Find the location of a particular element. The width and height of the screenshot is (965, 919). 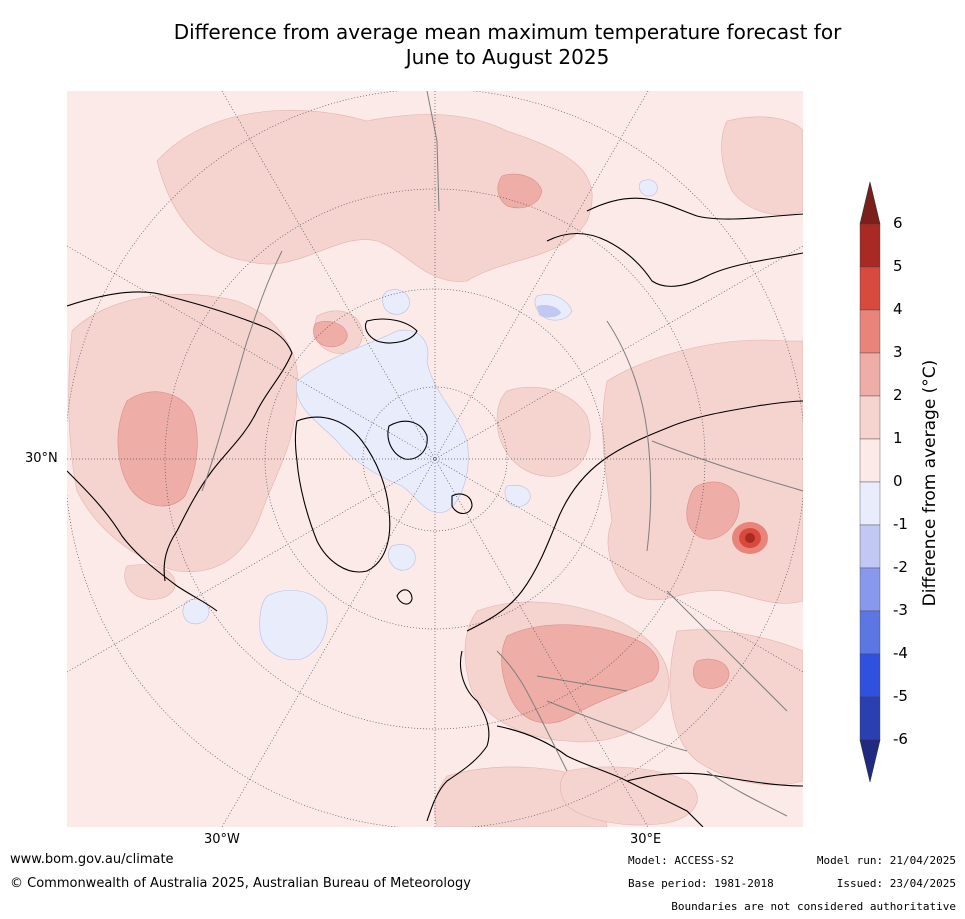

model-name: Model: ACCESS-S2 is located at coordinates (681, 860).